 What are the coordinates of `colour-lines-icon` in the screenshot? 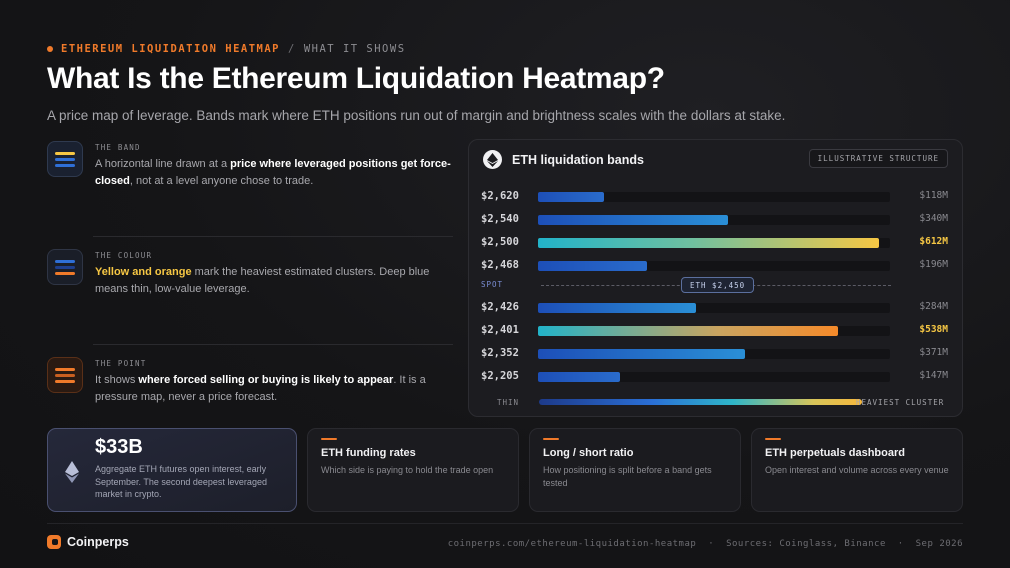 It's located at (65, 267).